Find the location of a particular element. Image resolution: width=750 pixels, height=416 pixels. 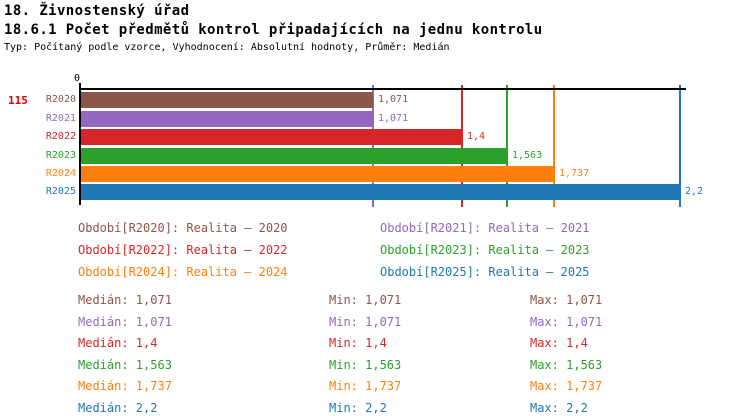

stat-median: Medián: 1,4 is located at coordinates (118, 343).